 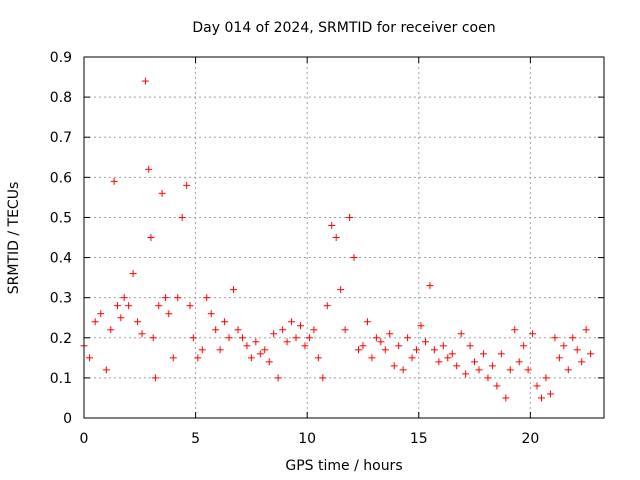 What do you see at coordinates (61, 299) in the screenshot?
I see `y-tick-label: 0.3` at bounding box center [61, 299].